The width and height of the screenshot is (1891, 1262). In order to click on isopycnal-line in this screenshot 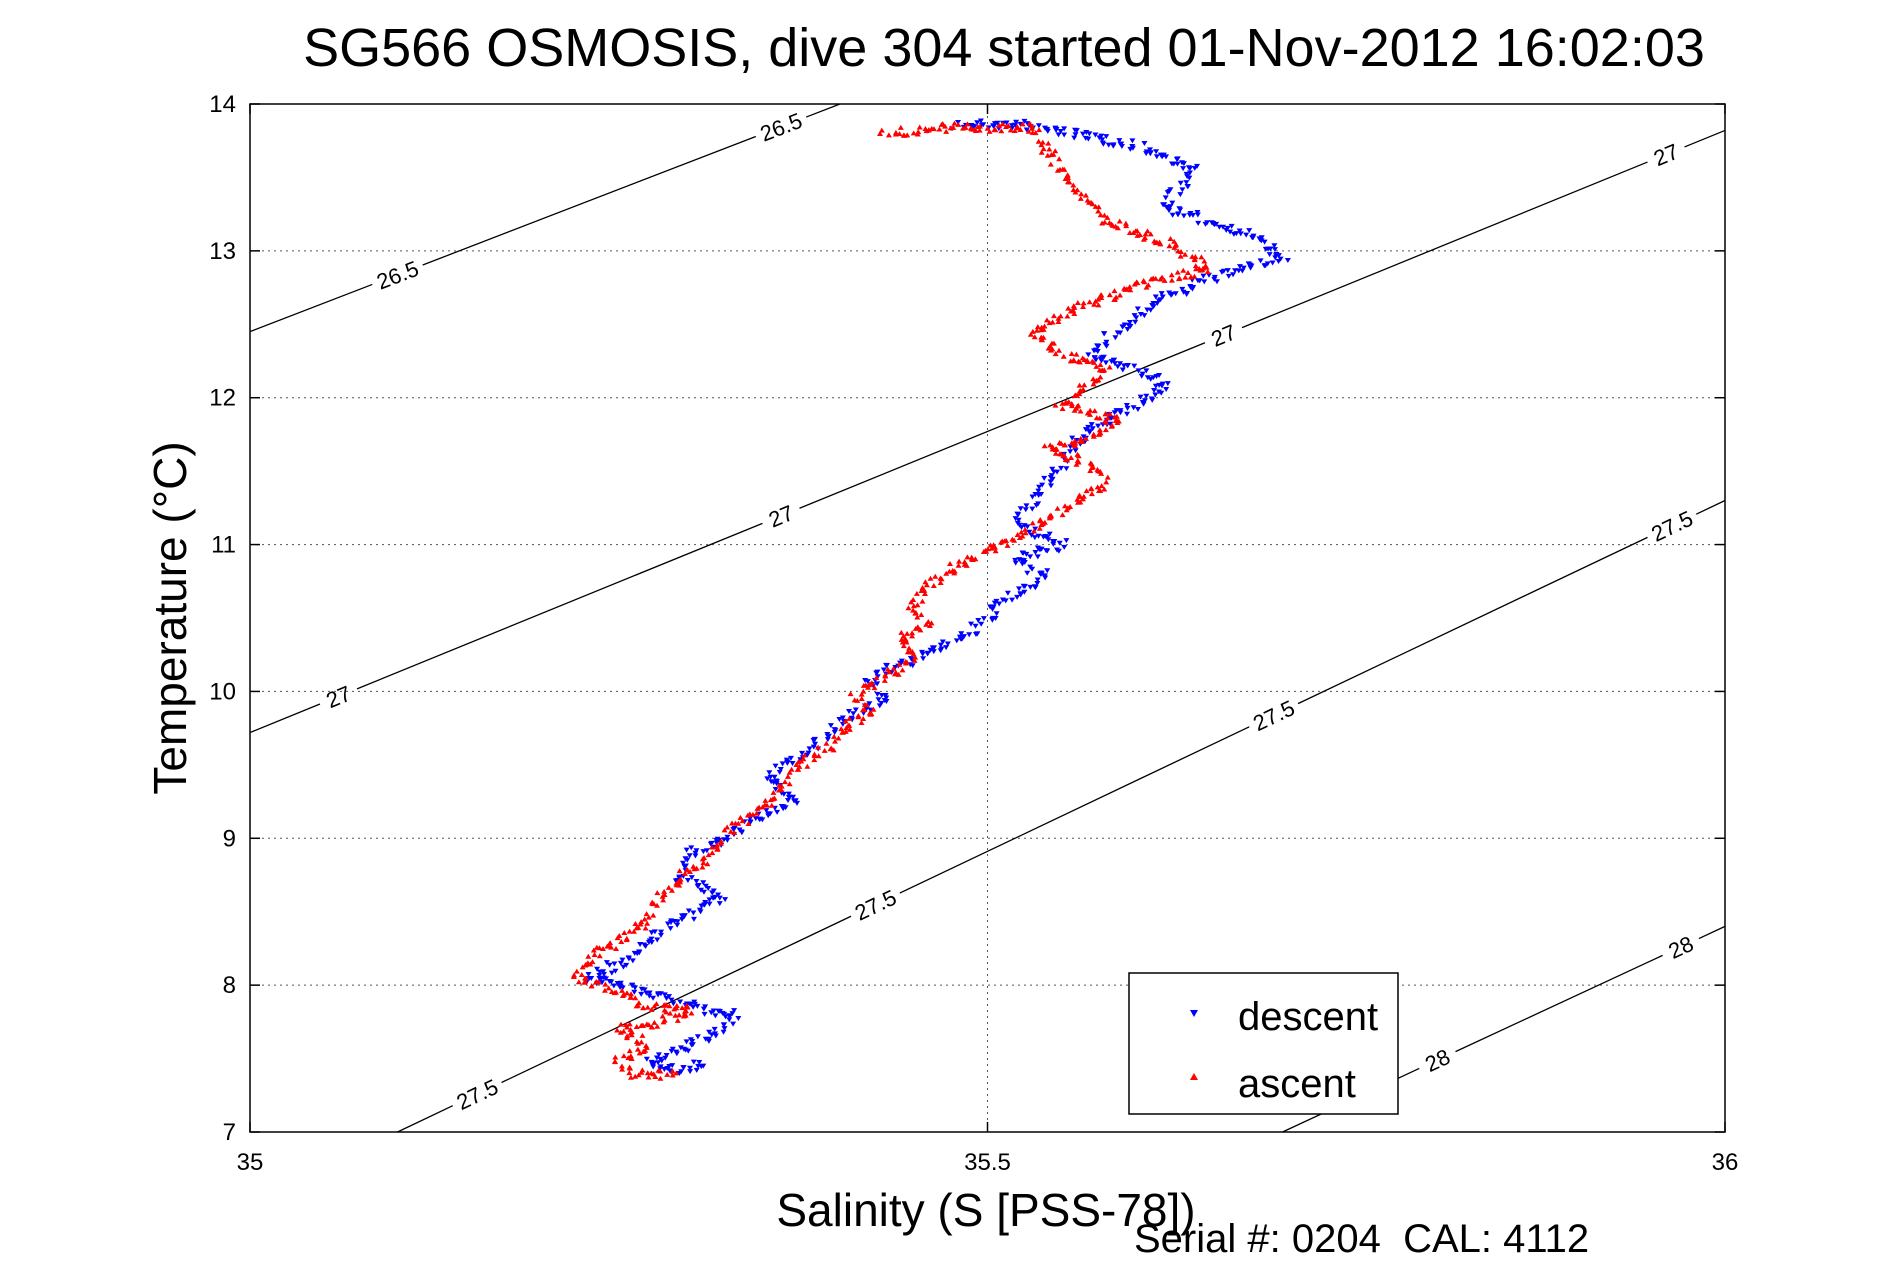, I will do `click(545, 218)`.